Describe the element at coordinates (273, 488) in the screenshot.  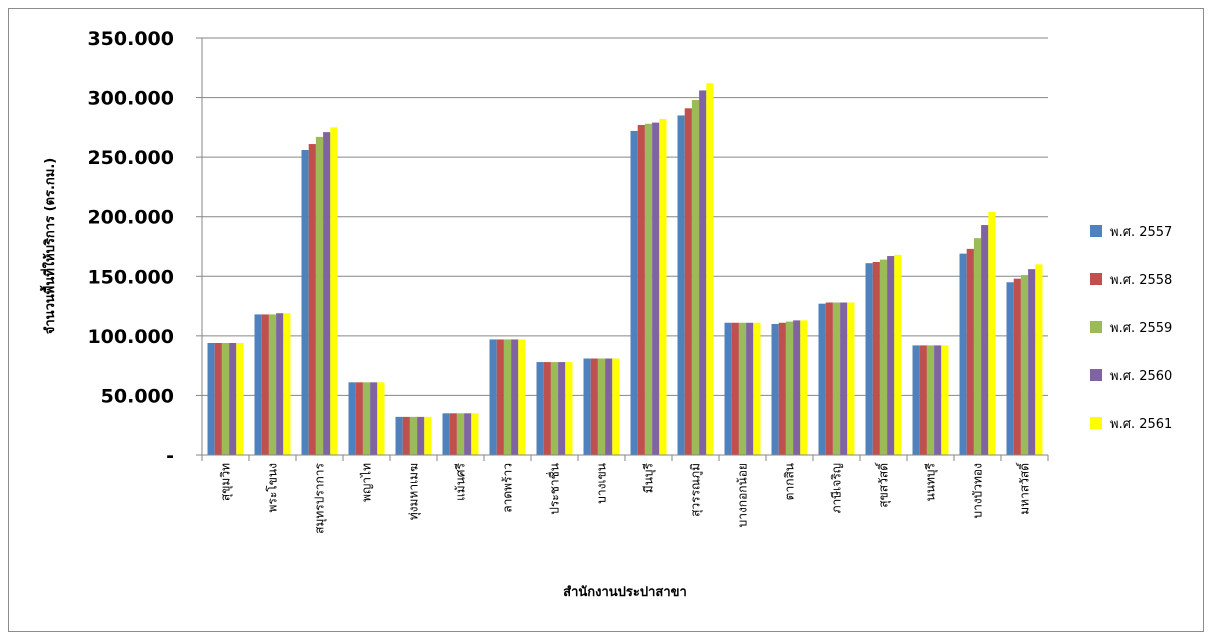
I see `x-tick-label: พระโขนง` at that location.